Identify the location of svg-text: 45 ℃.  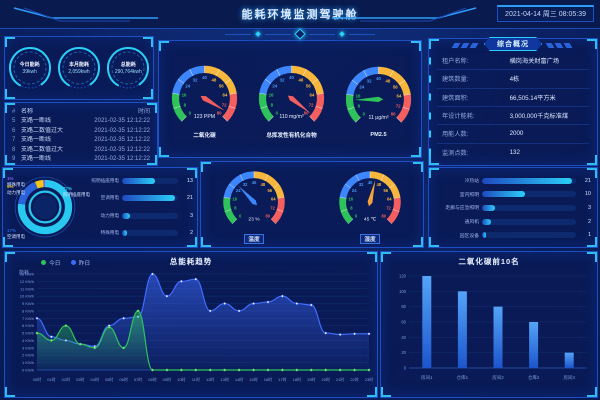
(370, 220).